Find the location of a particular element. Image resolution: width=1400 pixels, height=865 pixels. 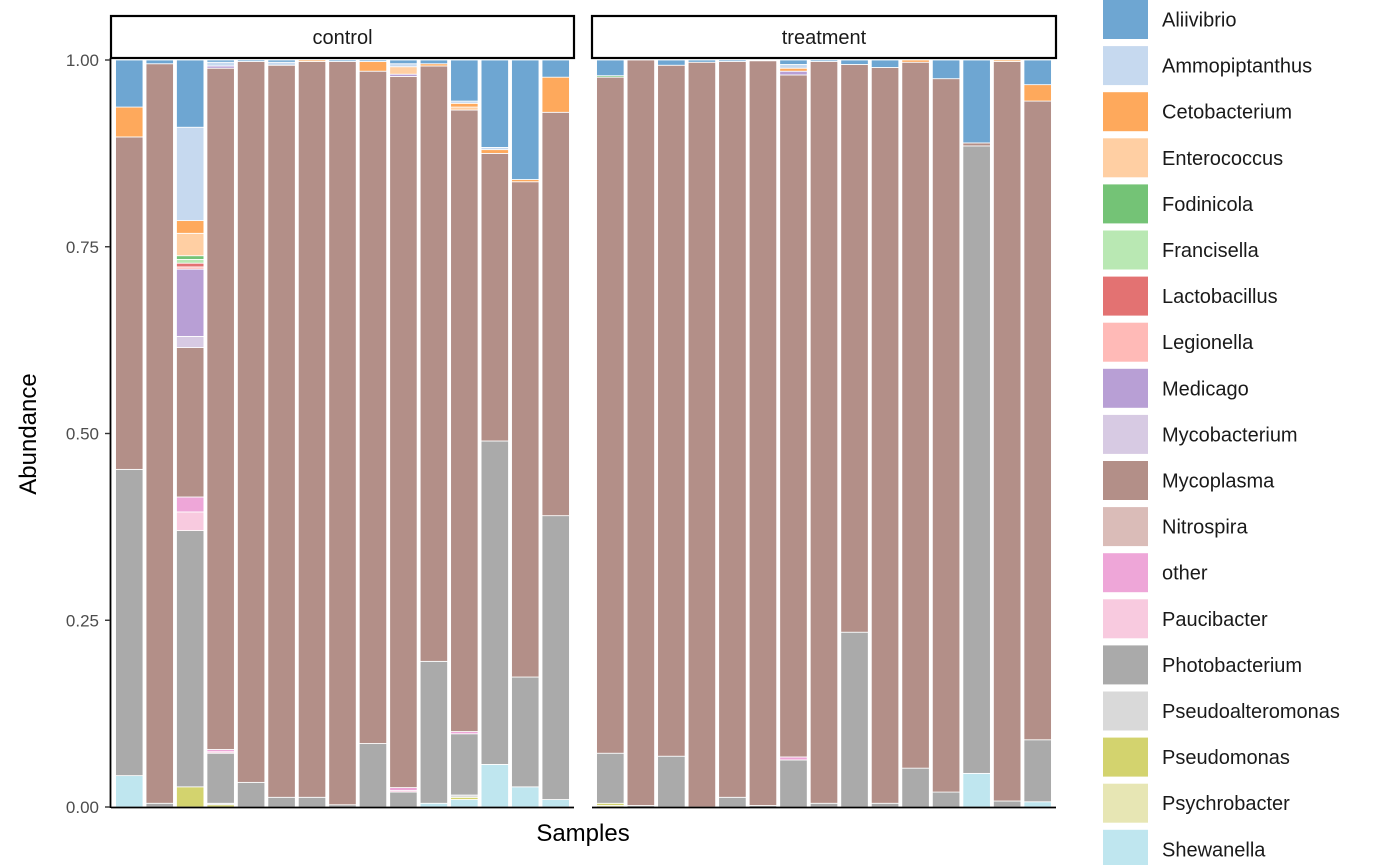

legend-item: Pseudoalteromonas is located at coordinates (1221, 711).